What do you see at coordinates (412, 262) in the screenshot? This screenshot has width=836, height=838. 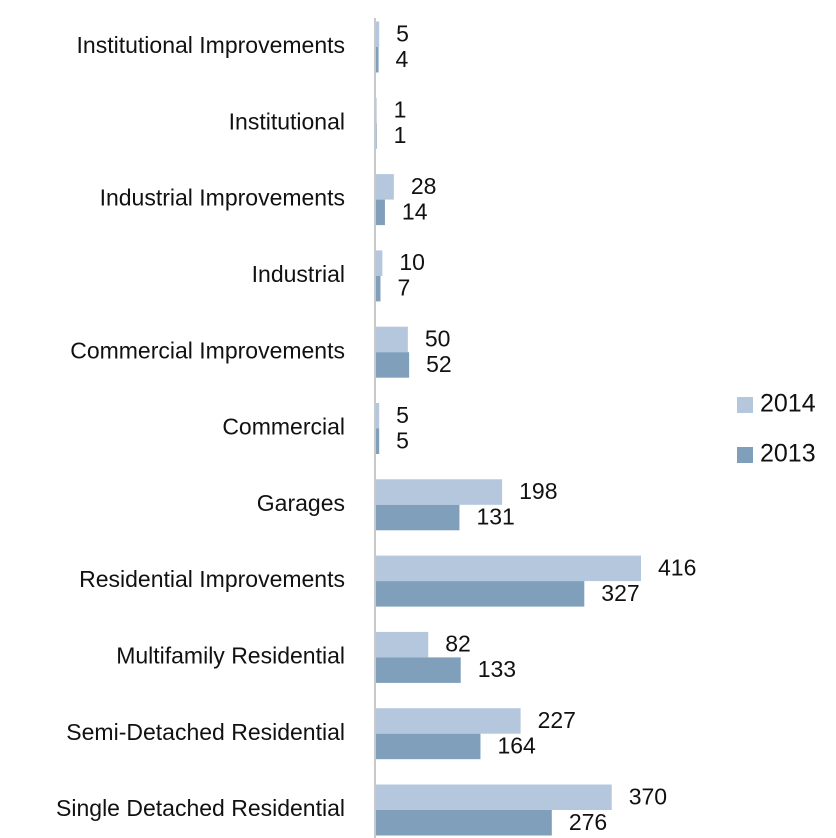 I see `value-label: 10` at bounding box center [412, 262].